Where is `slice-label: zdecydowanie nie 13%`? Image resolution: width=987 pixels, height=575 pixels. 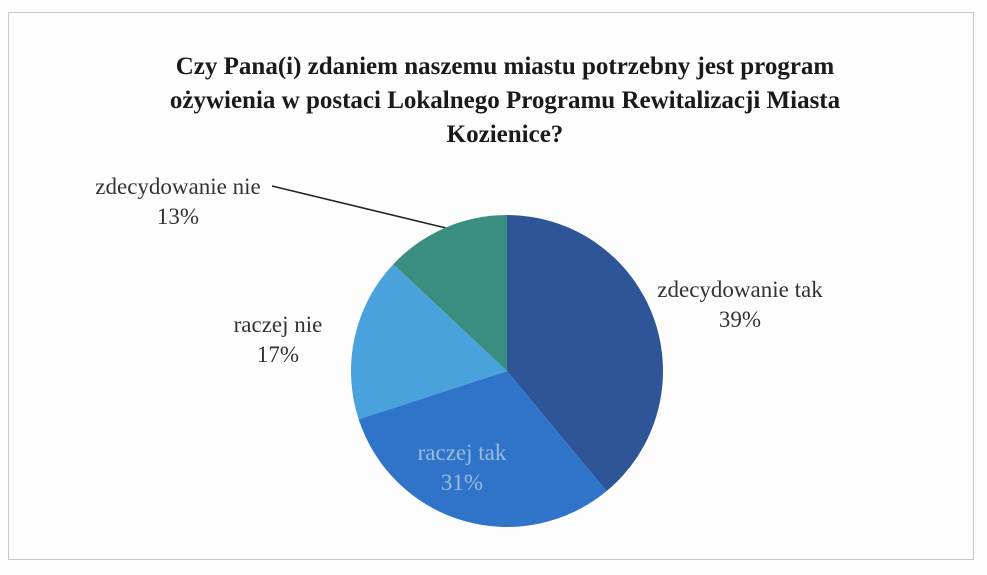 slice-label: zdecydowanie nie 13% is located at coordinates (178, 202).